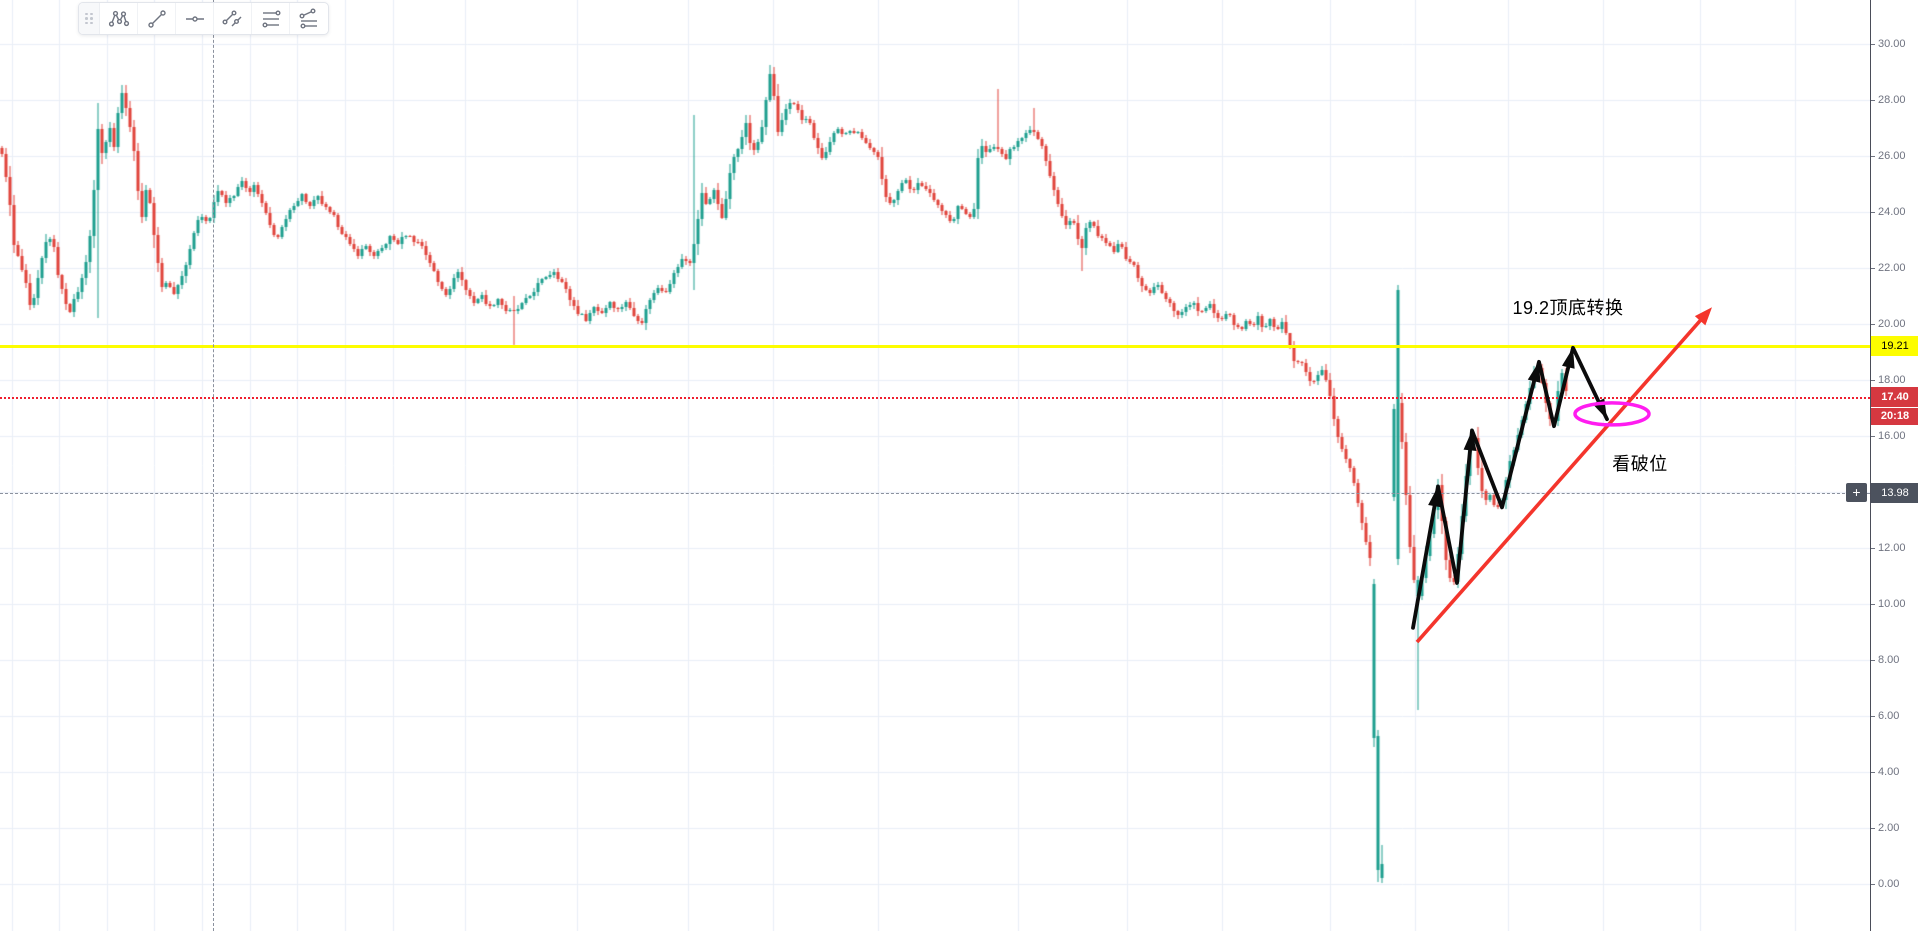 The height and width of the screenshot is (931, 1918). I want to click on annotation-top-bottom-conversion: 19.2顶底转换, so click(1568, 308).